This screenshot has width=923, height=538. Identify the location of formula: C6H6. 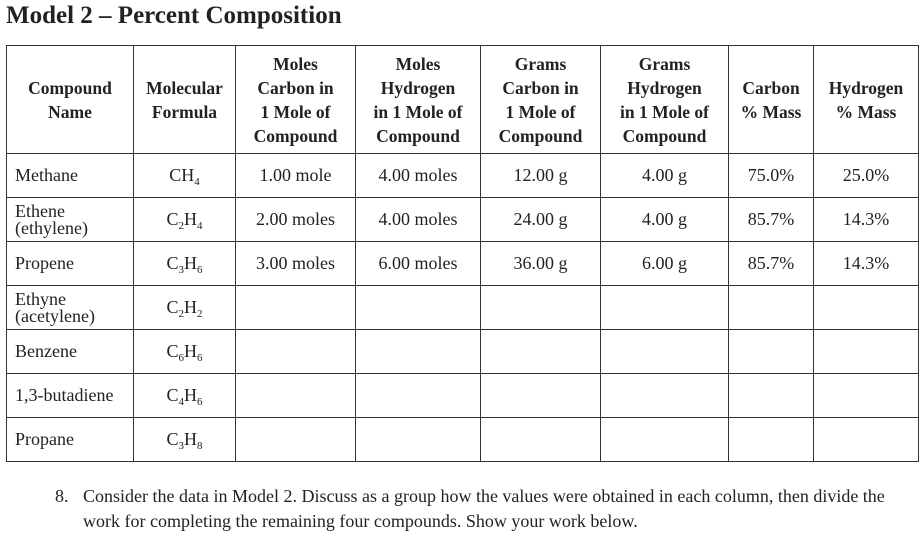
(184, 351).